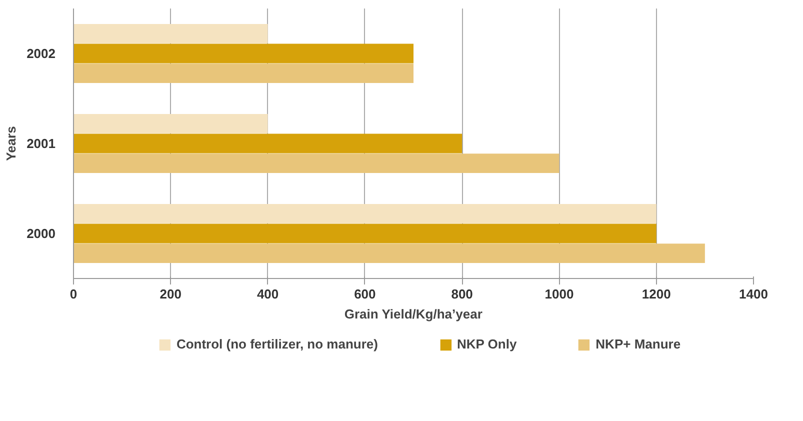 Image resolution: width=803 pixels, height=421 pixels. I want to click on x-tick-label: 1000, so click(559, 294).